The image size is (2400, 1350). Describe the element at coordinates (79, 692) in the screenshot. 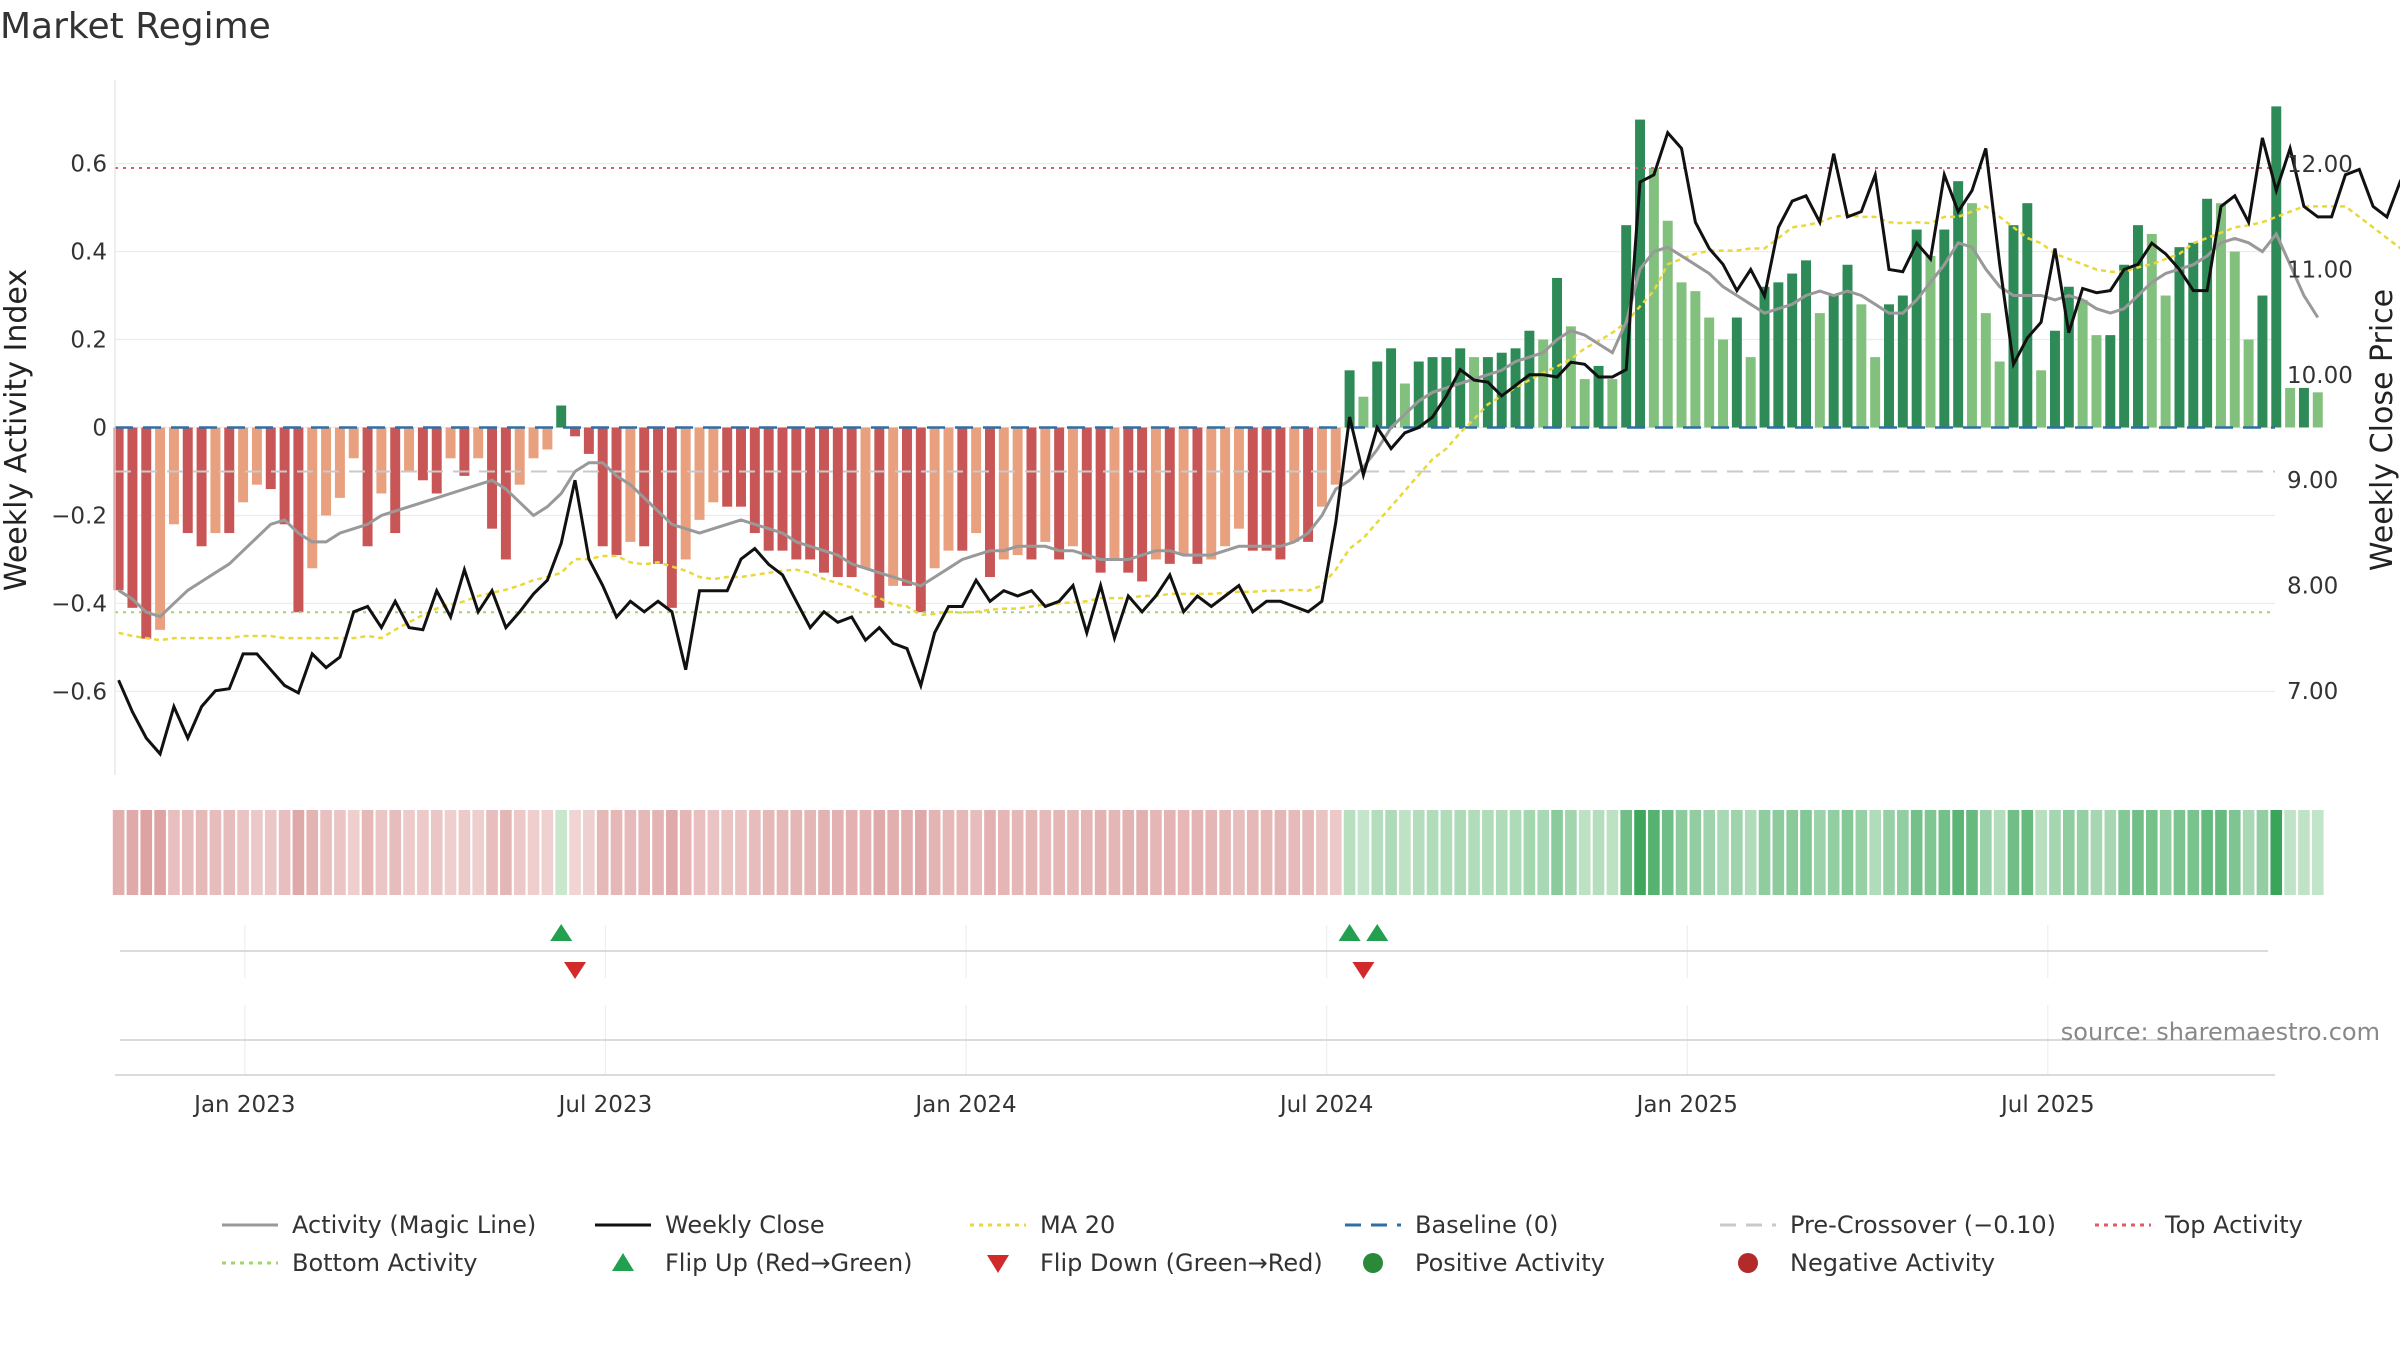

I see `left-tick-label: −0.6` at that location.